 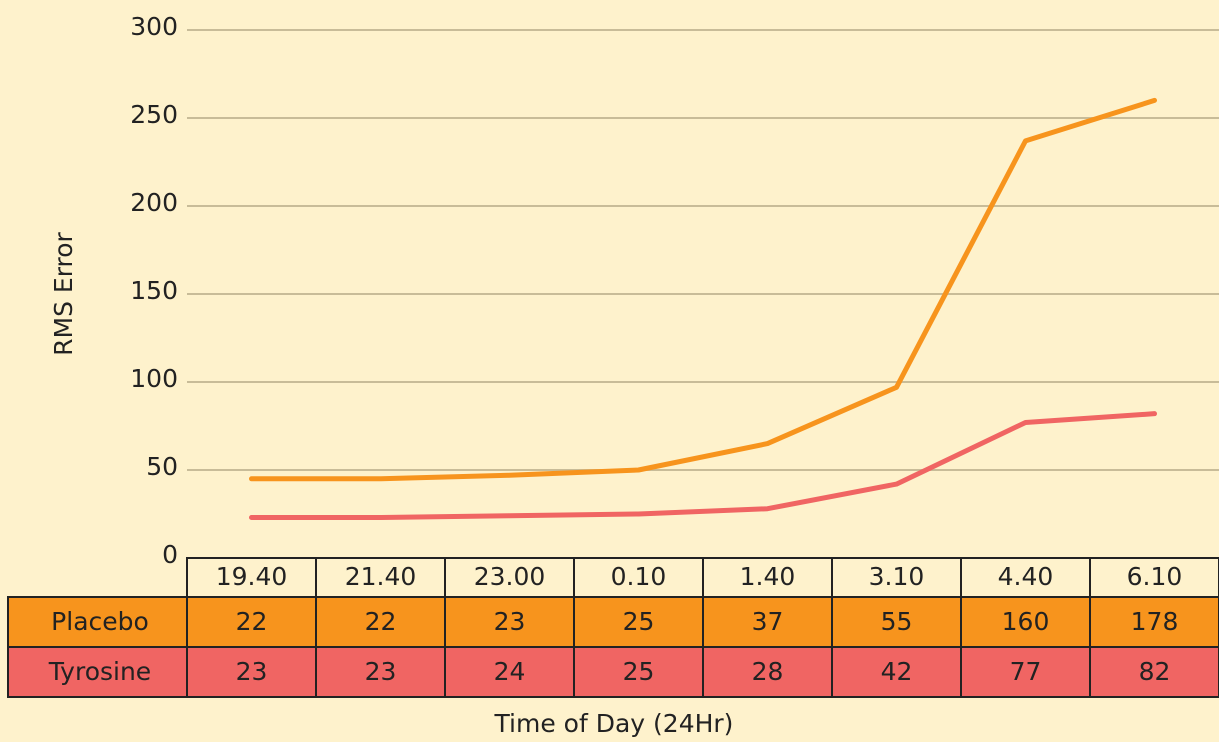 What do you see at coordinates (510, 671) in the screenshot?
I see `table-value: 24` at bounding box center [510, 671].